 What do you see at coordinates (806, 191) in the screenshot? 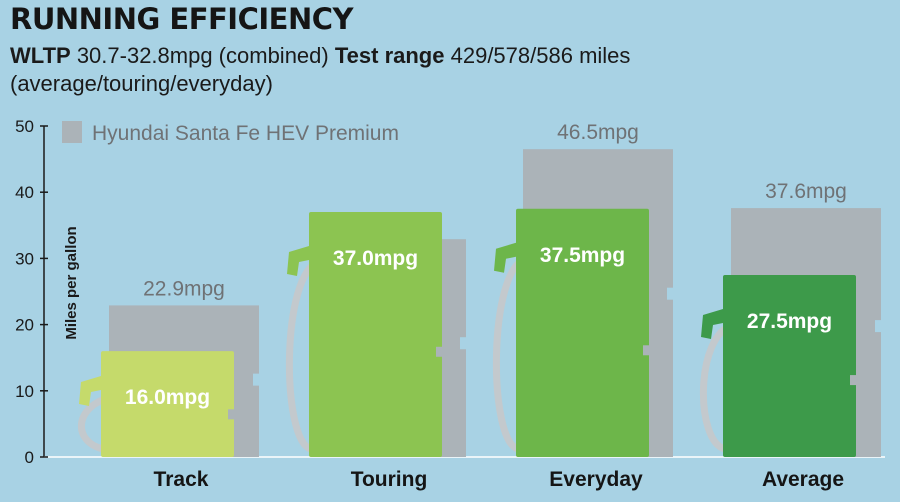
I see `hev-value-label: 37.6mpg` at bounding box center [806, 191].